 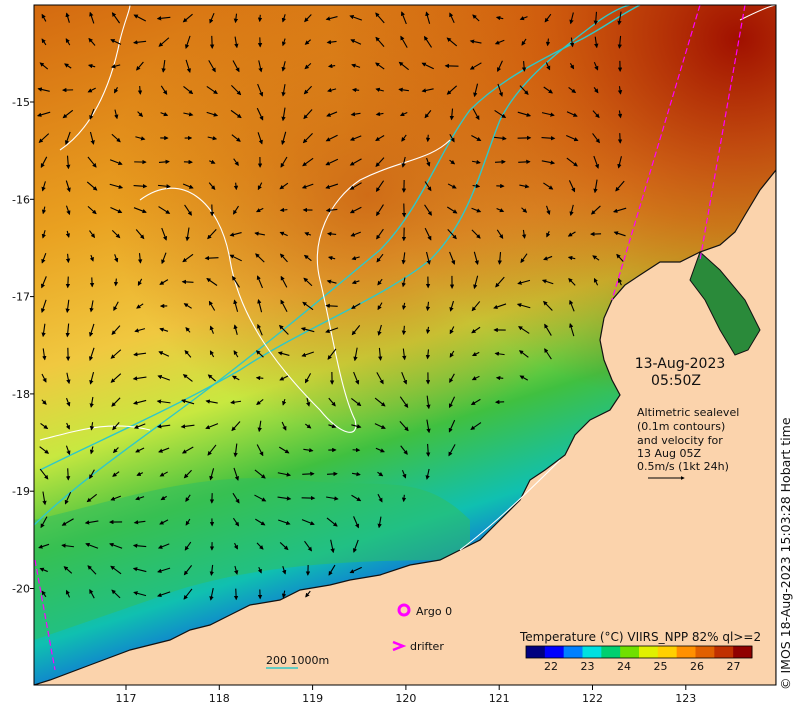 I want to click on latitude-ticks: -15 -16 -17 -18 -19 -20, so click(x=23, y=346).